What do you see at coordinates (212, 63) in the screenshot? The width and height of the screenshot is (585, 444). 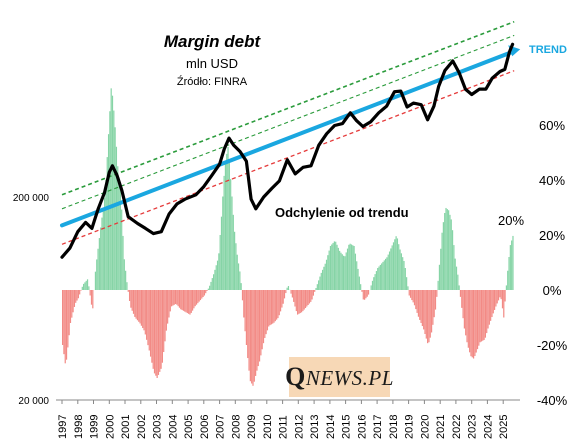 I see `chart-subtitle: mln USD` at bounding box center [212, 63].